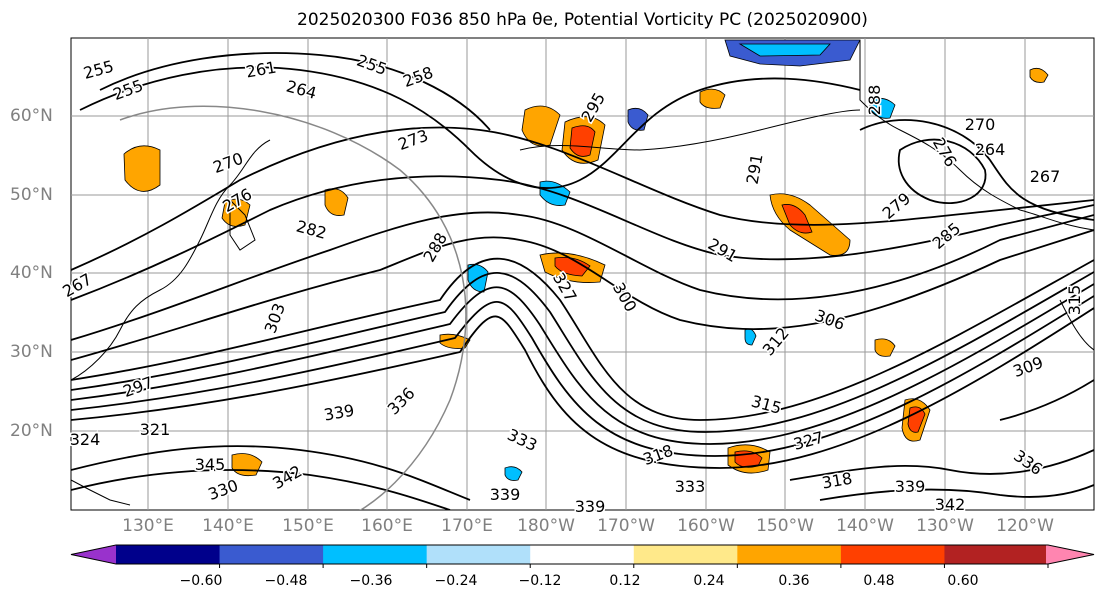 The image size is (1105, 603). Describe the element at coordinates (874, 100) in the screenshot. I see `contour-label: 288` at that location.